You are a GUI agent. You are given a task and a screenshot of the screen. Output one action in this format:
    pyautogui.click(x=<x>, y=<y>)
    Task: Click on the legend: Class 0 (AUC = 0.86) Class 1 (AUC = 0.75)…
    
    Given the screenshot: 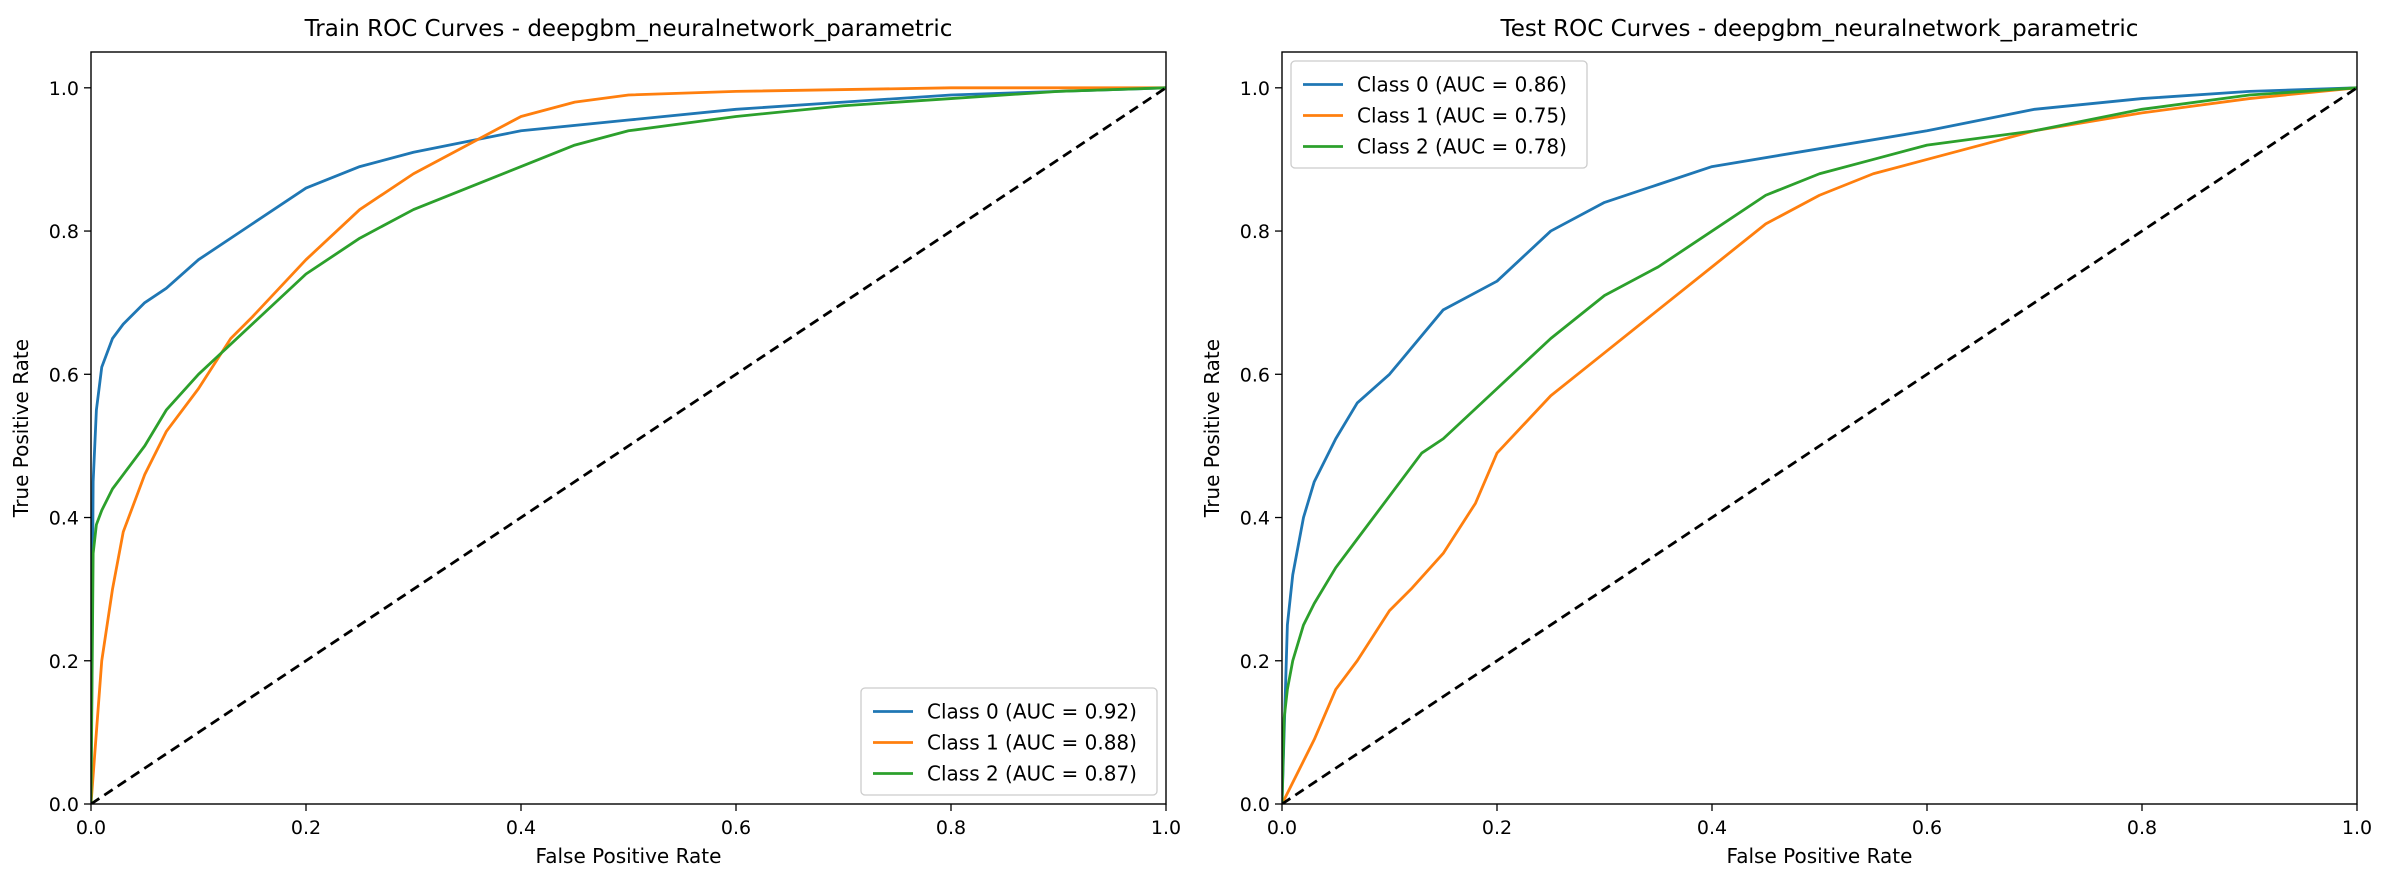 What is the action you would take?
    pyautogui.click(x=1439, y=114)
    